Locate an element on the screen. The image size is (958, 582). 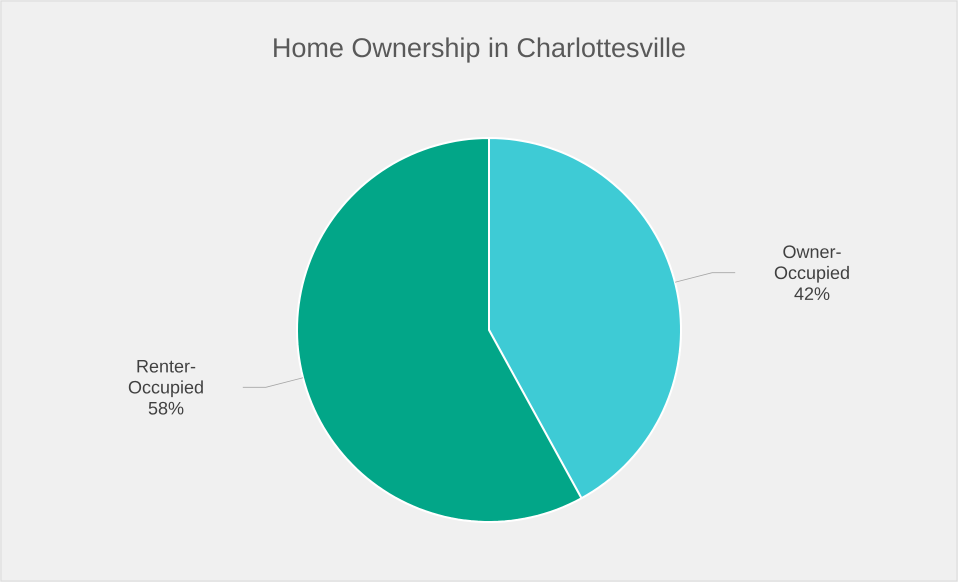
data-label: 42% is located at coordinates (812, 293).